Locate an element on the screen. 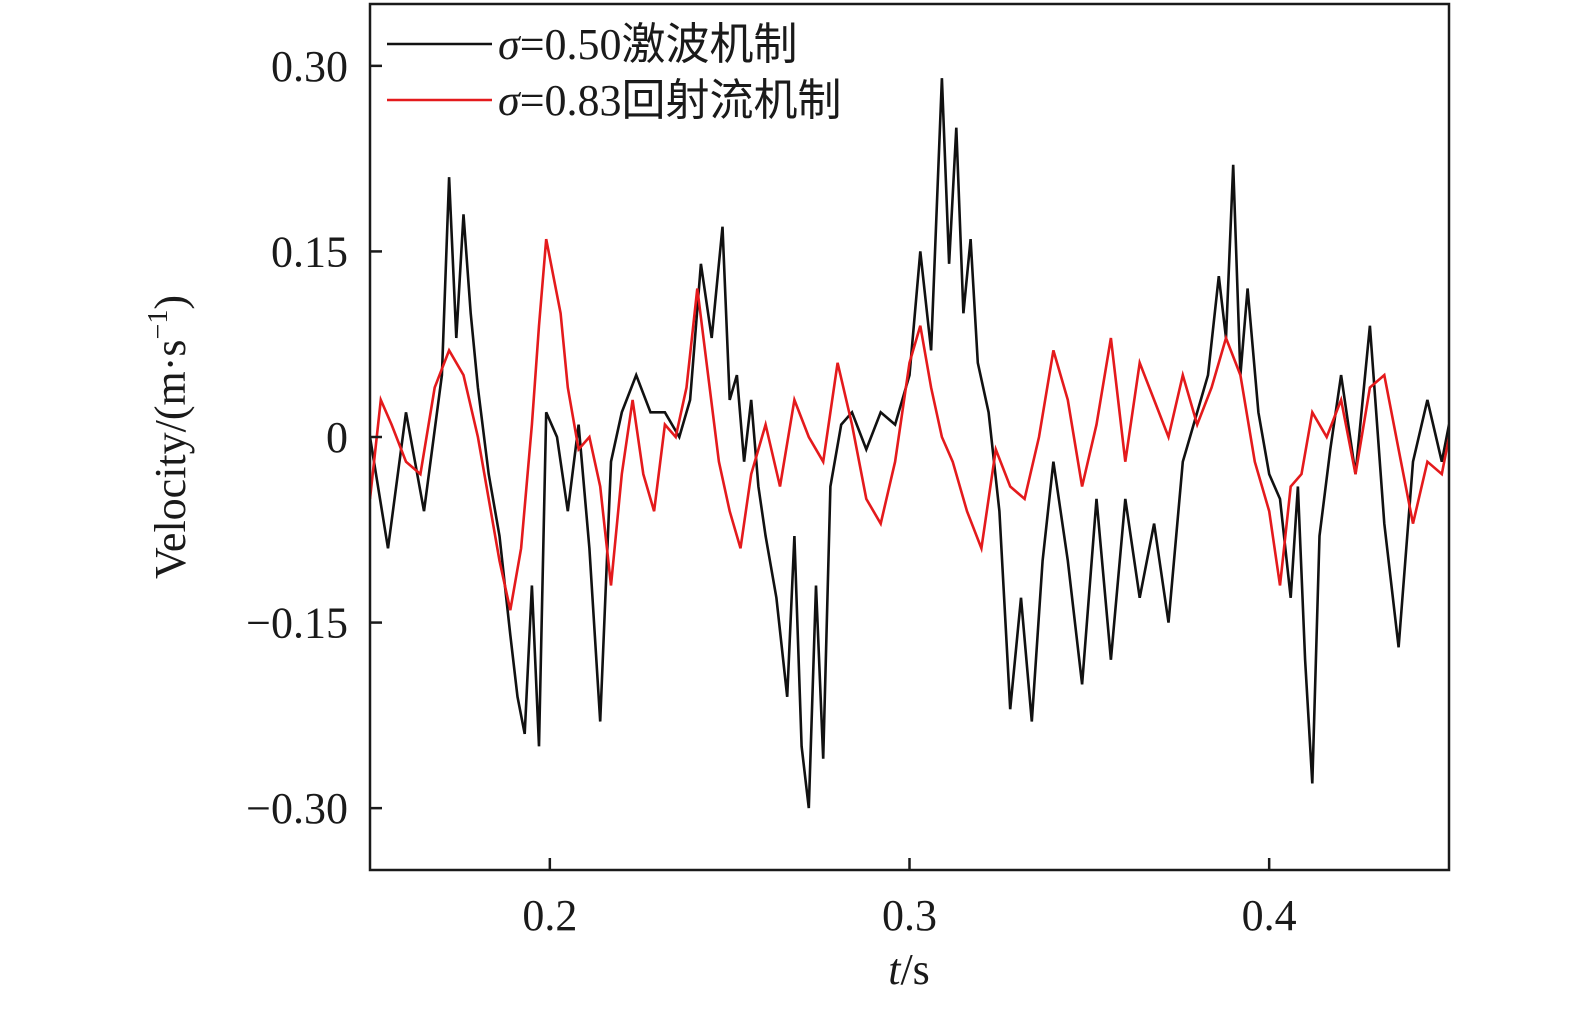 This screenshot has height=1014, width=1575. x-axis-ticks: 0.2 0.3 0.4 is located at coordinates (909, 899).